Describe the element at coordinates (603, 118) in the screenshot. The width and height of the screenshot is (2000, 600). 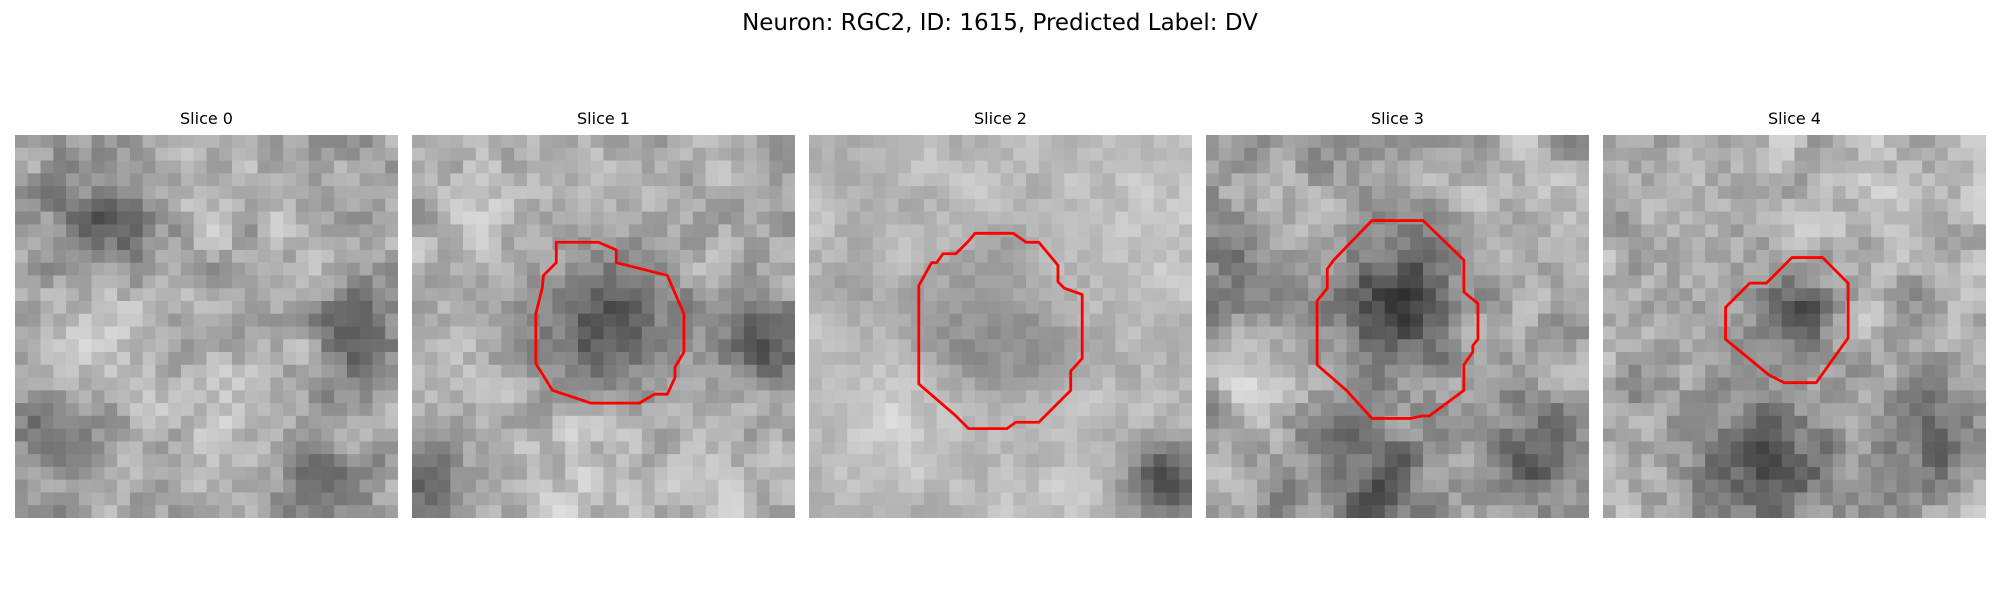
I see `slice-title: Slice 1` at that location.